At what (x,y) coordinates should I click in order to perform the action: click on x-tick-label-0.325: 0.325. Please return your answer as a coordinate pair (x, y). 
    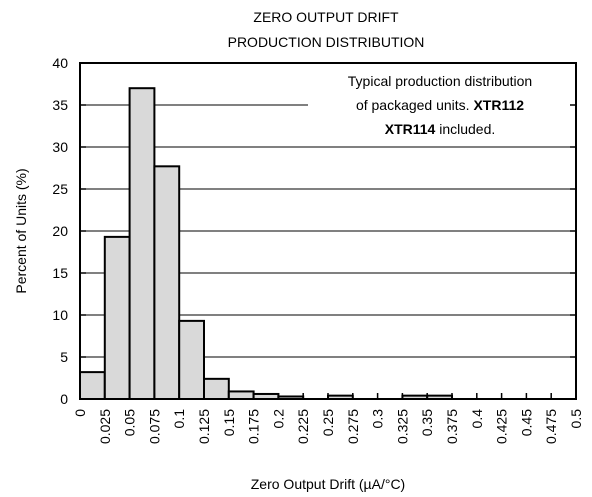
    Looking at the image, I should click on (402, 426).